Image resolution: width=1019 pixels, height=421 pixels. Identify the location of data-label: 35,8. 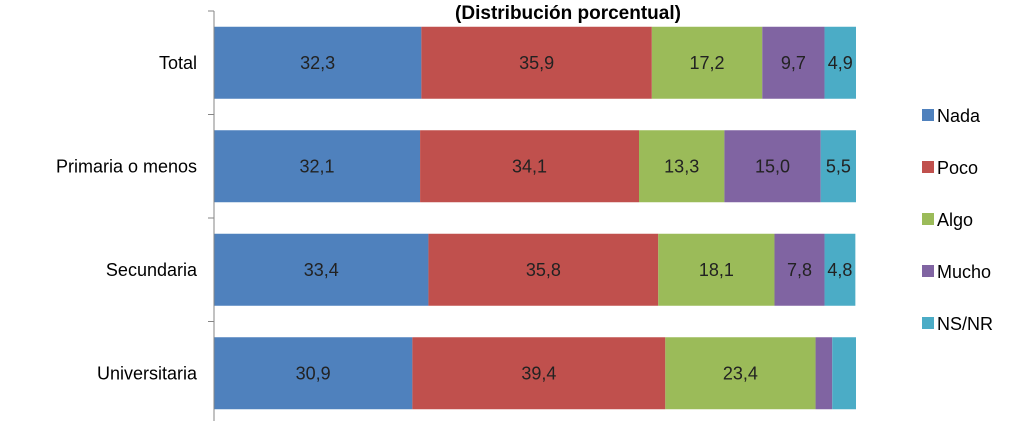
(543, 270).